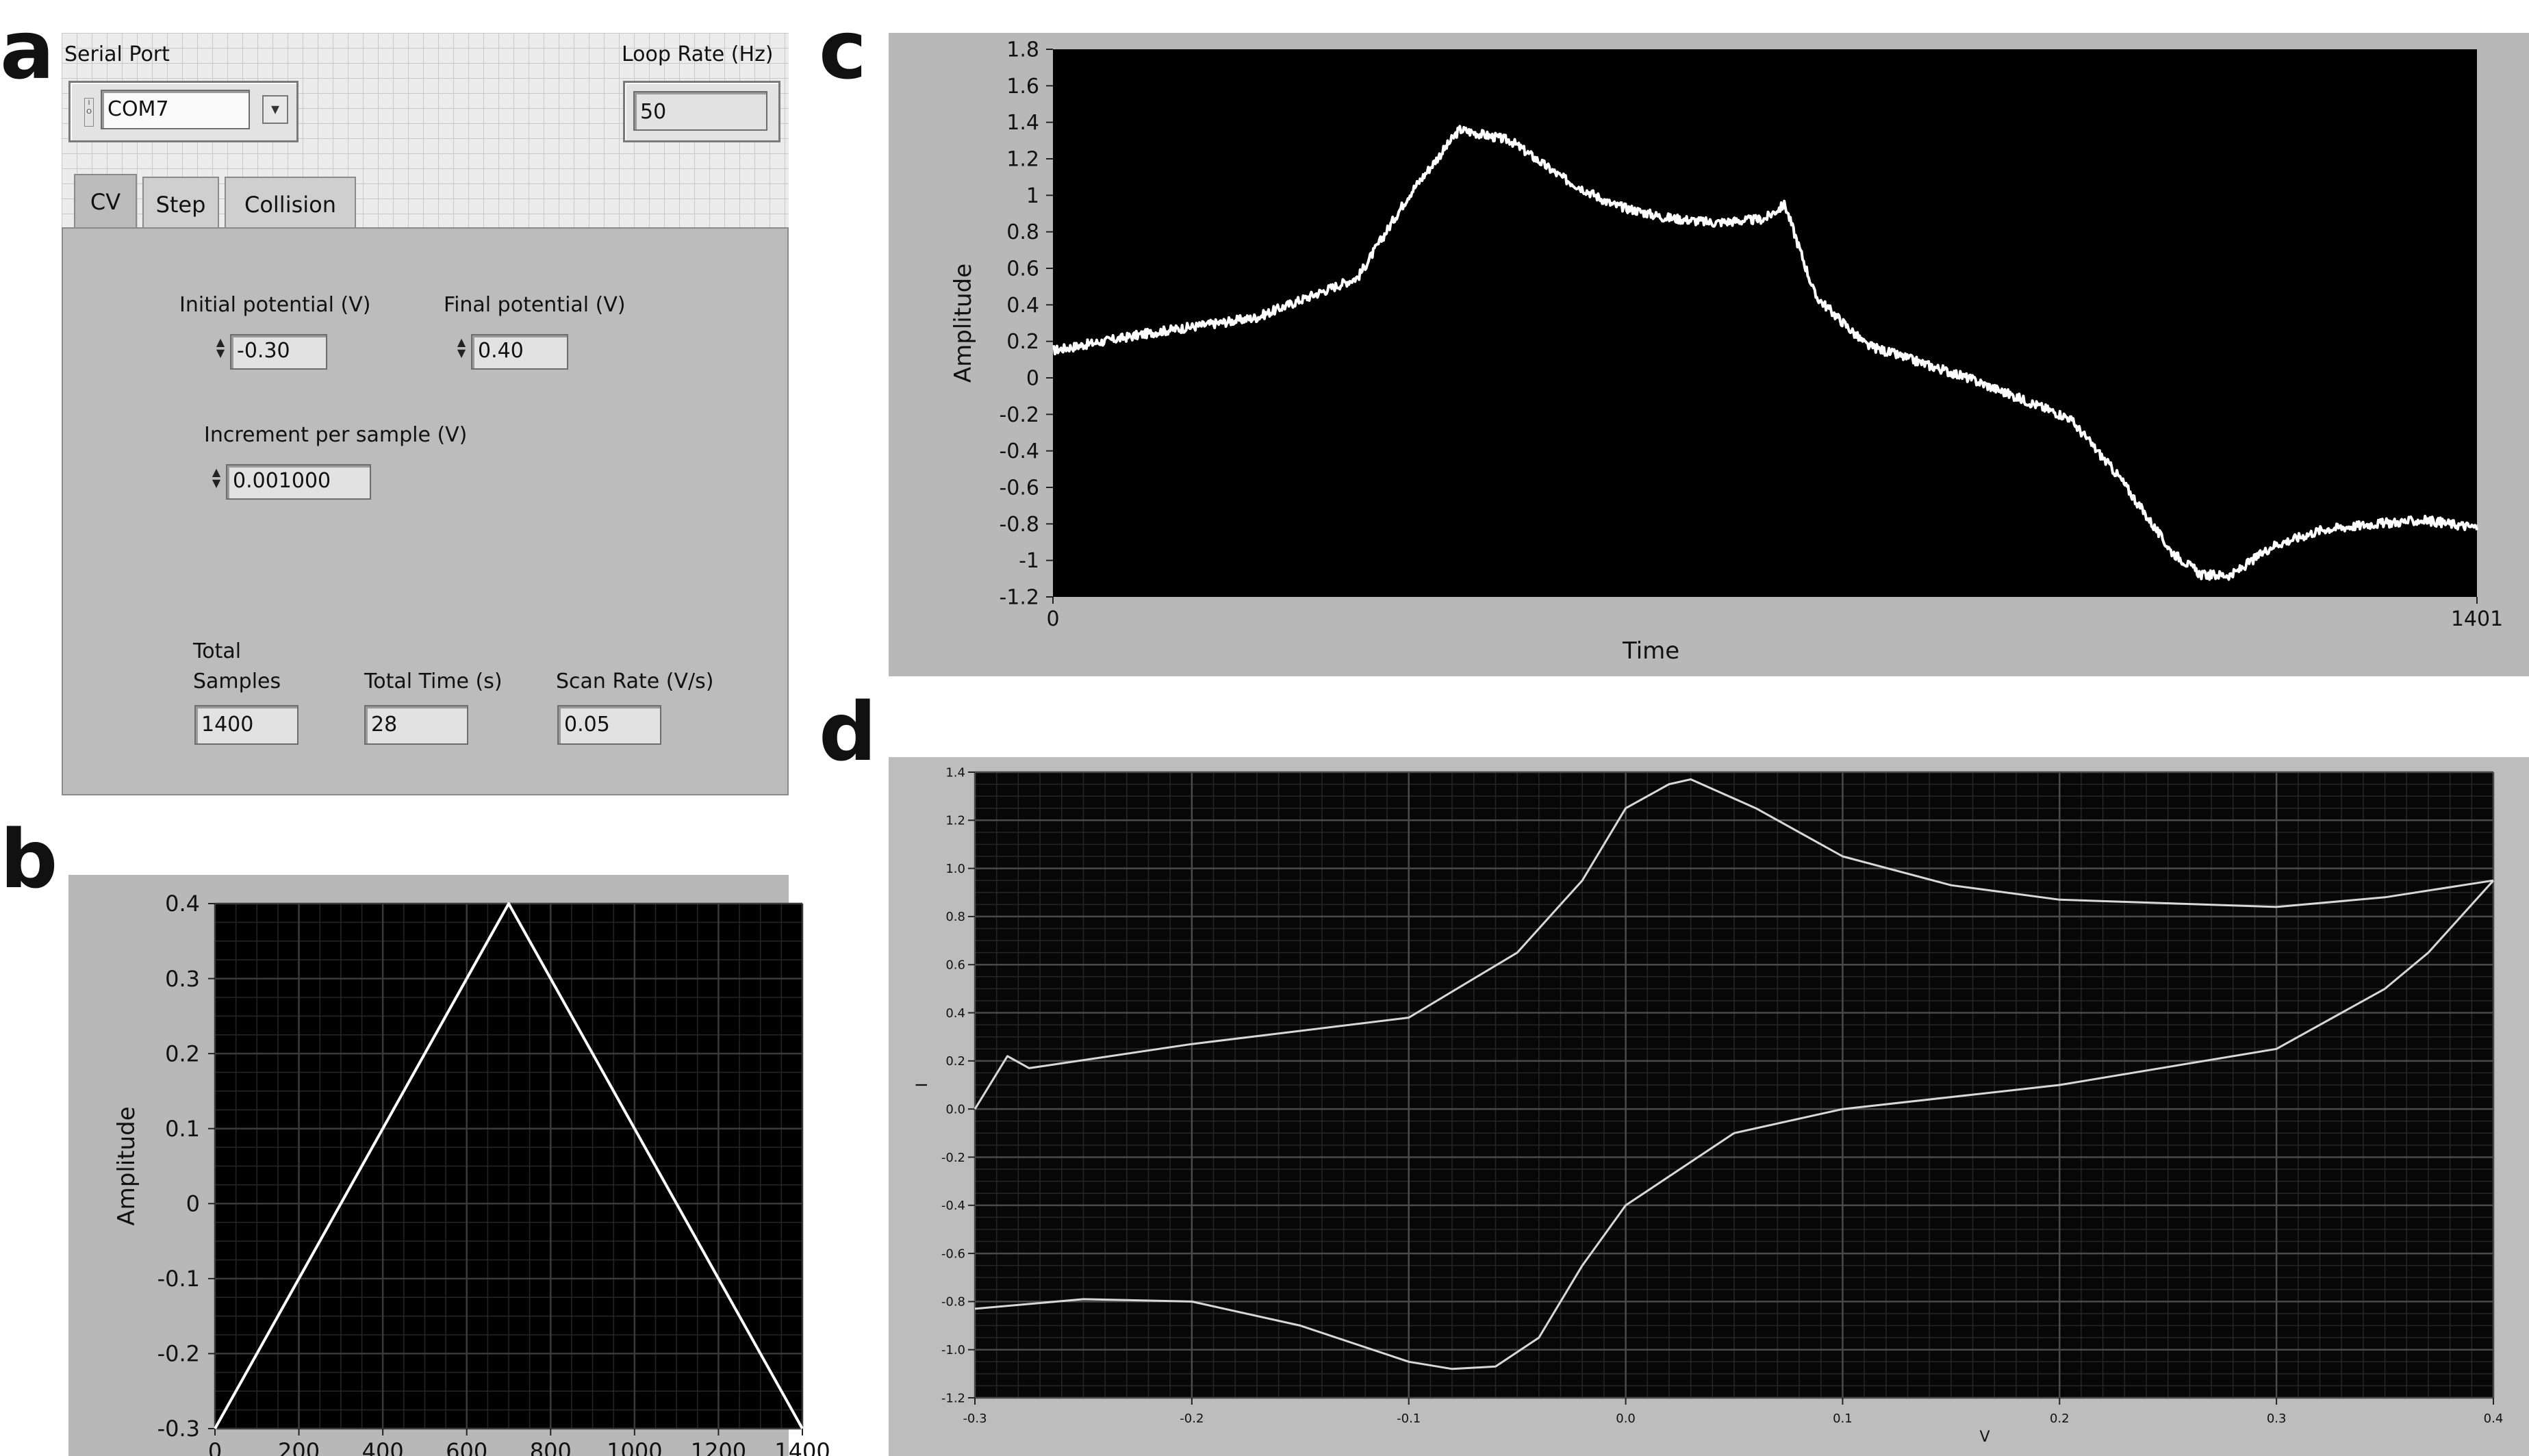 Image resolution: width=2529 pixels, height=1456 pixels. Describe the element at coordinates (1626, 1419) in the screenshot. I see `x-tick-label: 0.0` at that location.